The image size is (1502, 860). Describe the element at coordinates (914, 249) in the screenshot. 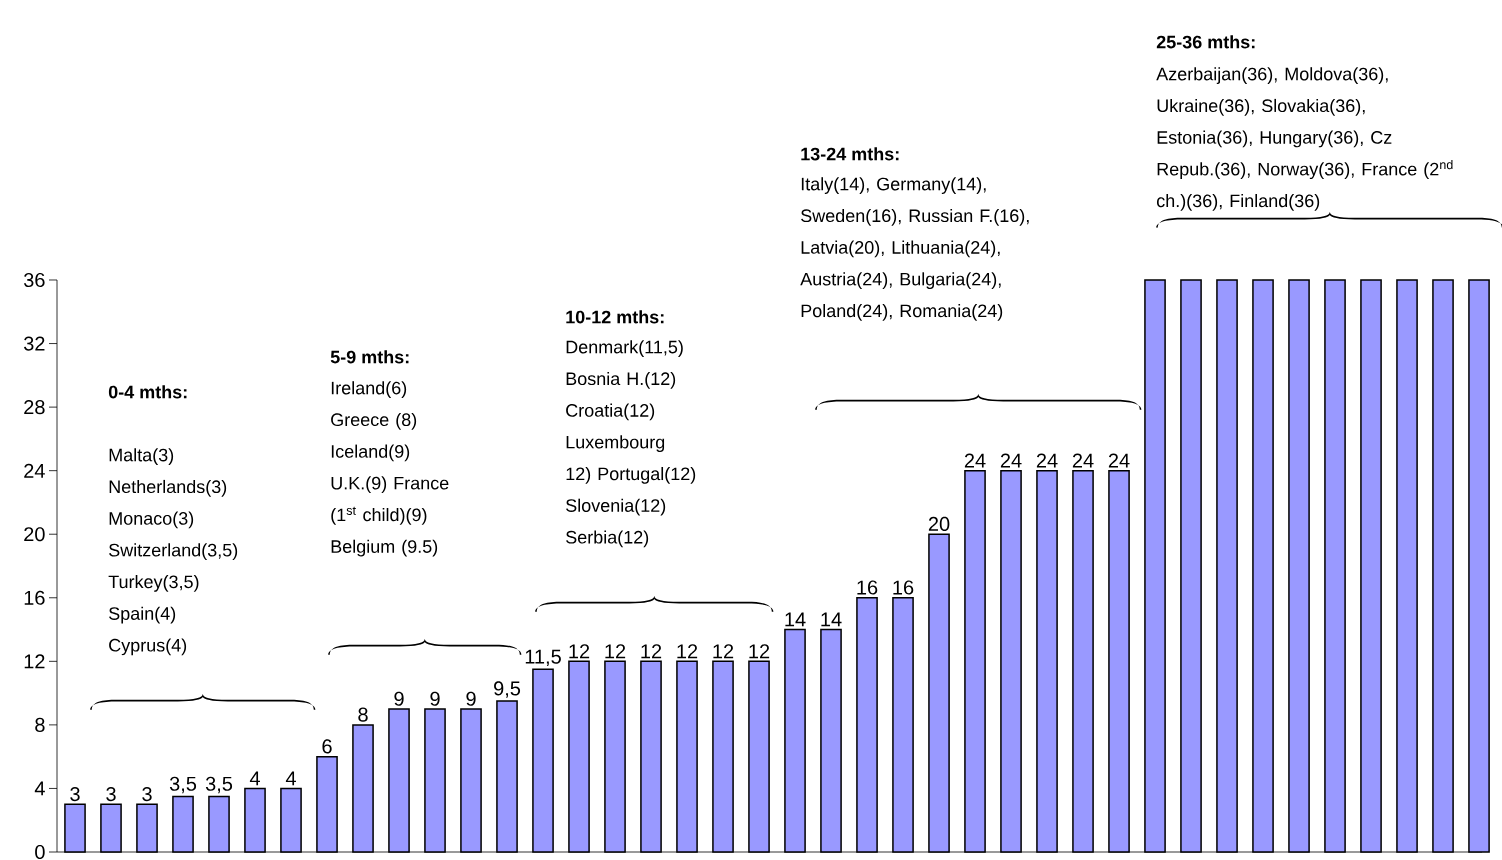

I see `annotation: Italy(14), Germany(14), Sweden(16), Russian F.(16), Latvia(20), Lithuania(24), Austria(24), Bulgaria(24), Poland(24), Romania(24)` at that location.